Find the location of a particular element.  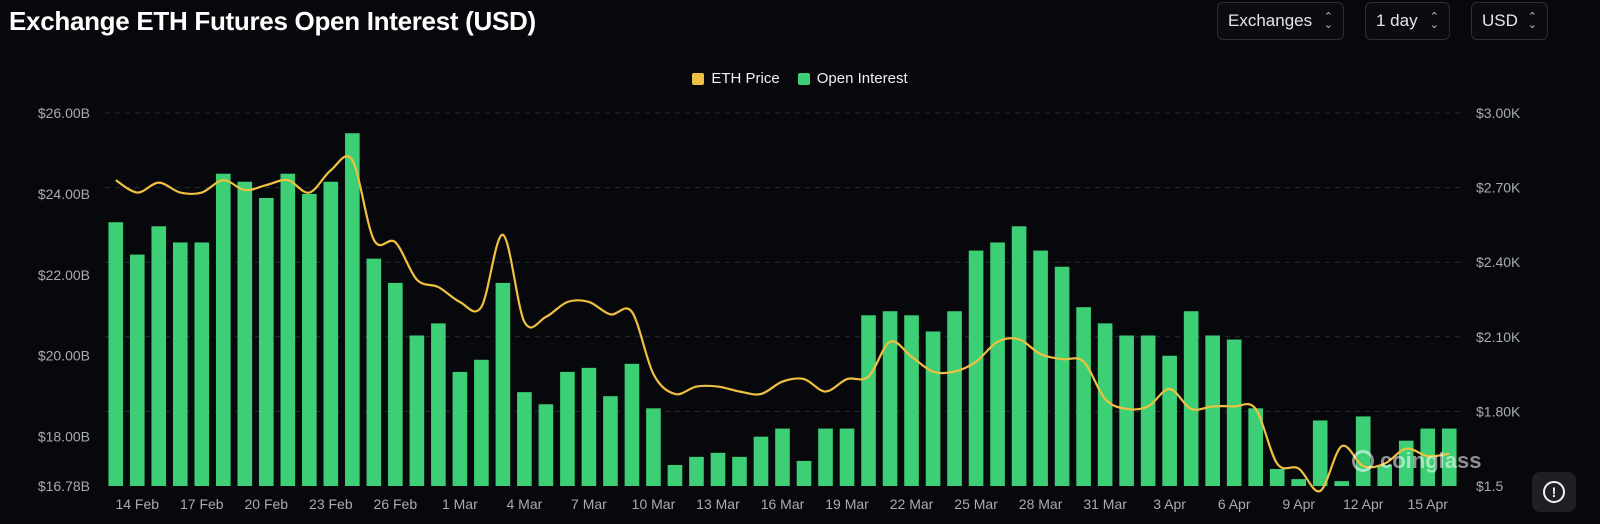

x-tick-label: 16 Mar is located at coordinates (783, 504).